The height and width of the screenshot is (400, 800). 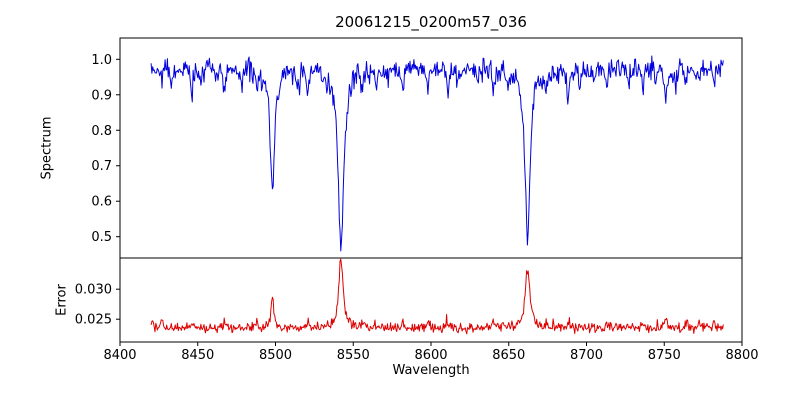 I want to click on y-tick-label: 0.6, so click(x=101, y=202).